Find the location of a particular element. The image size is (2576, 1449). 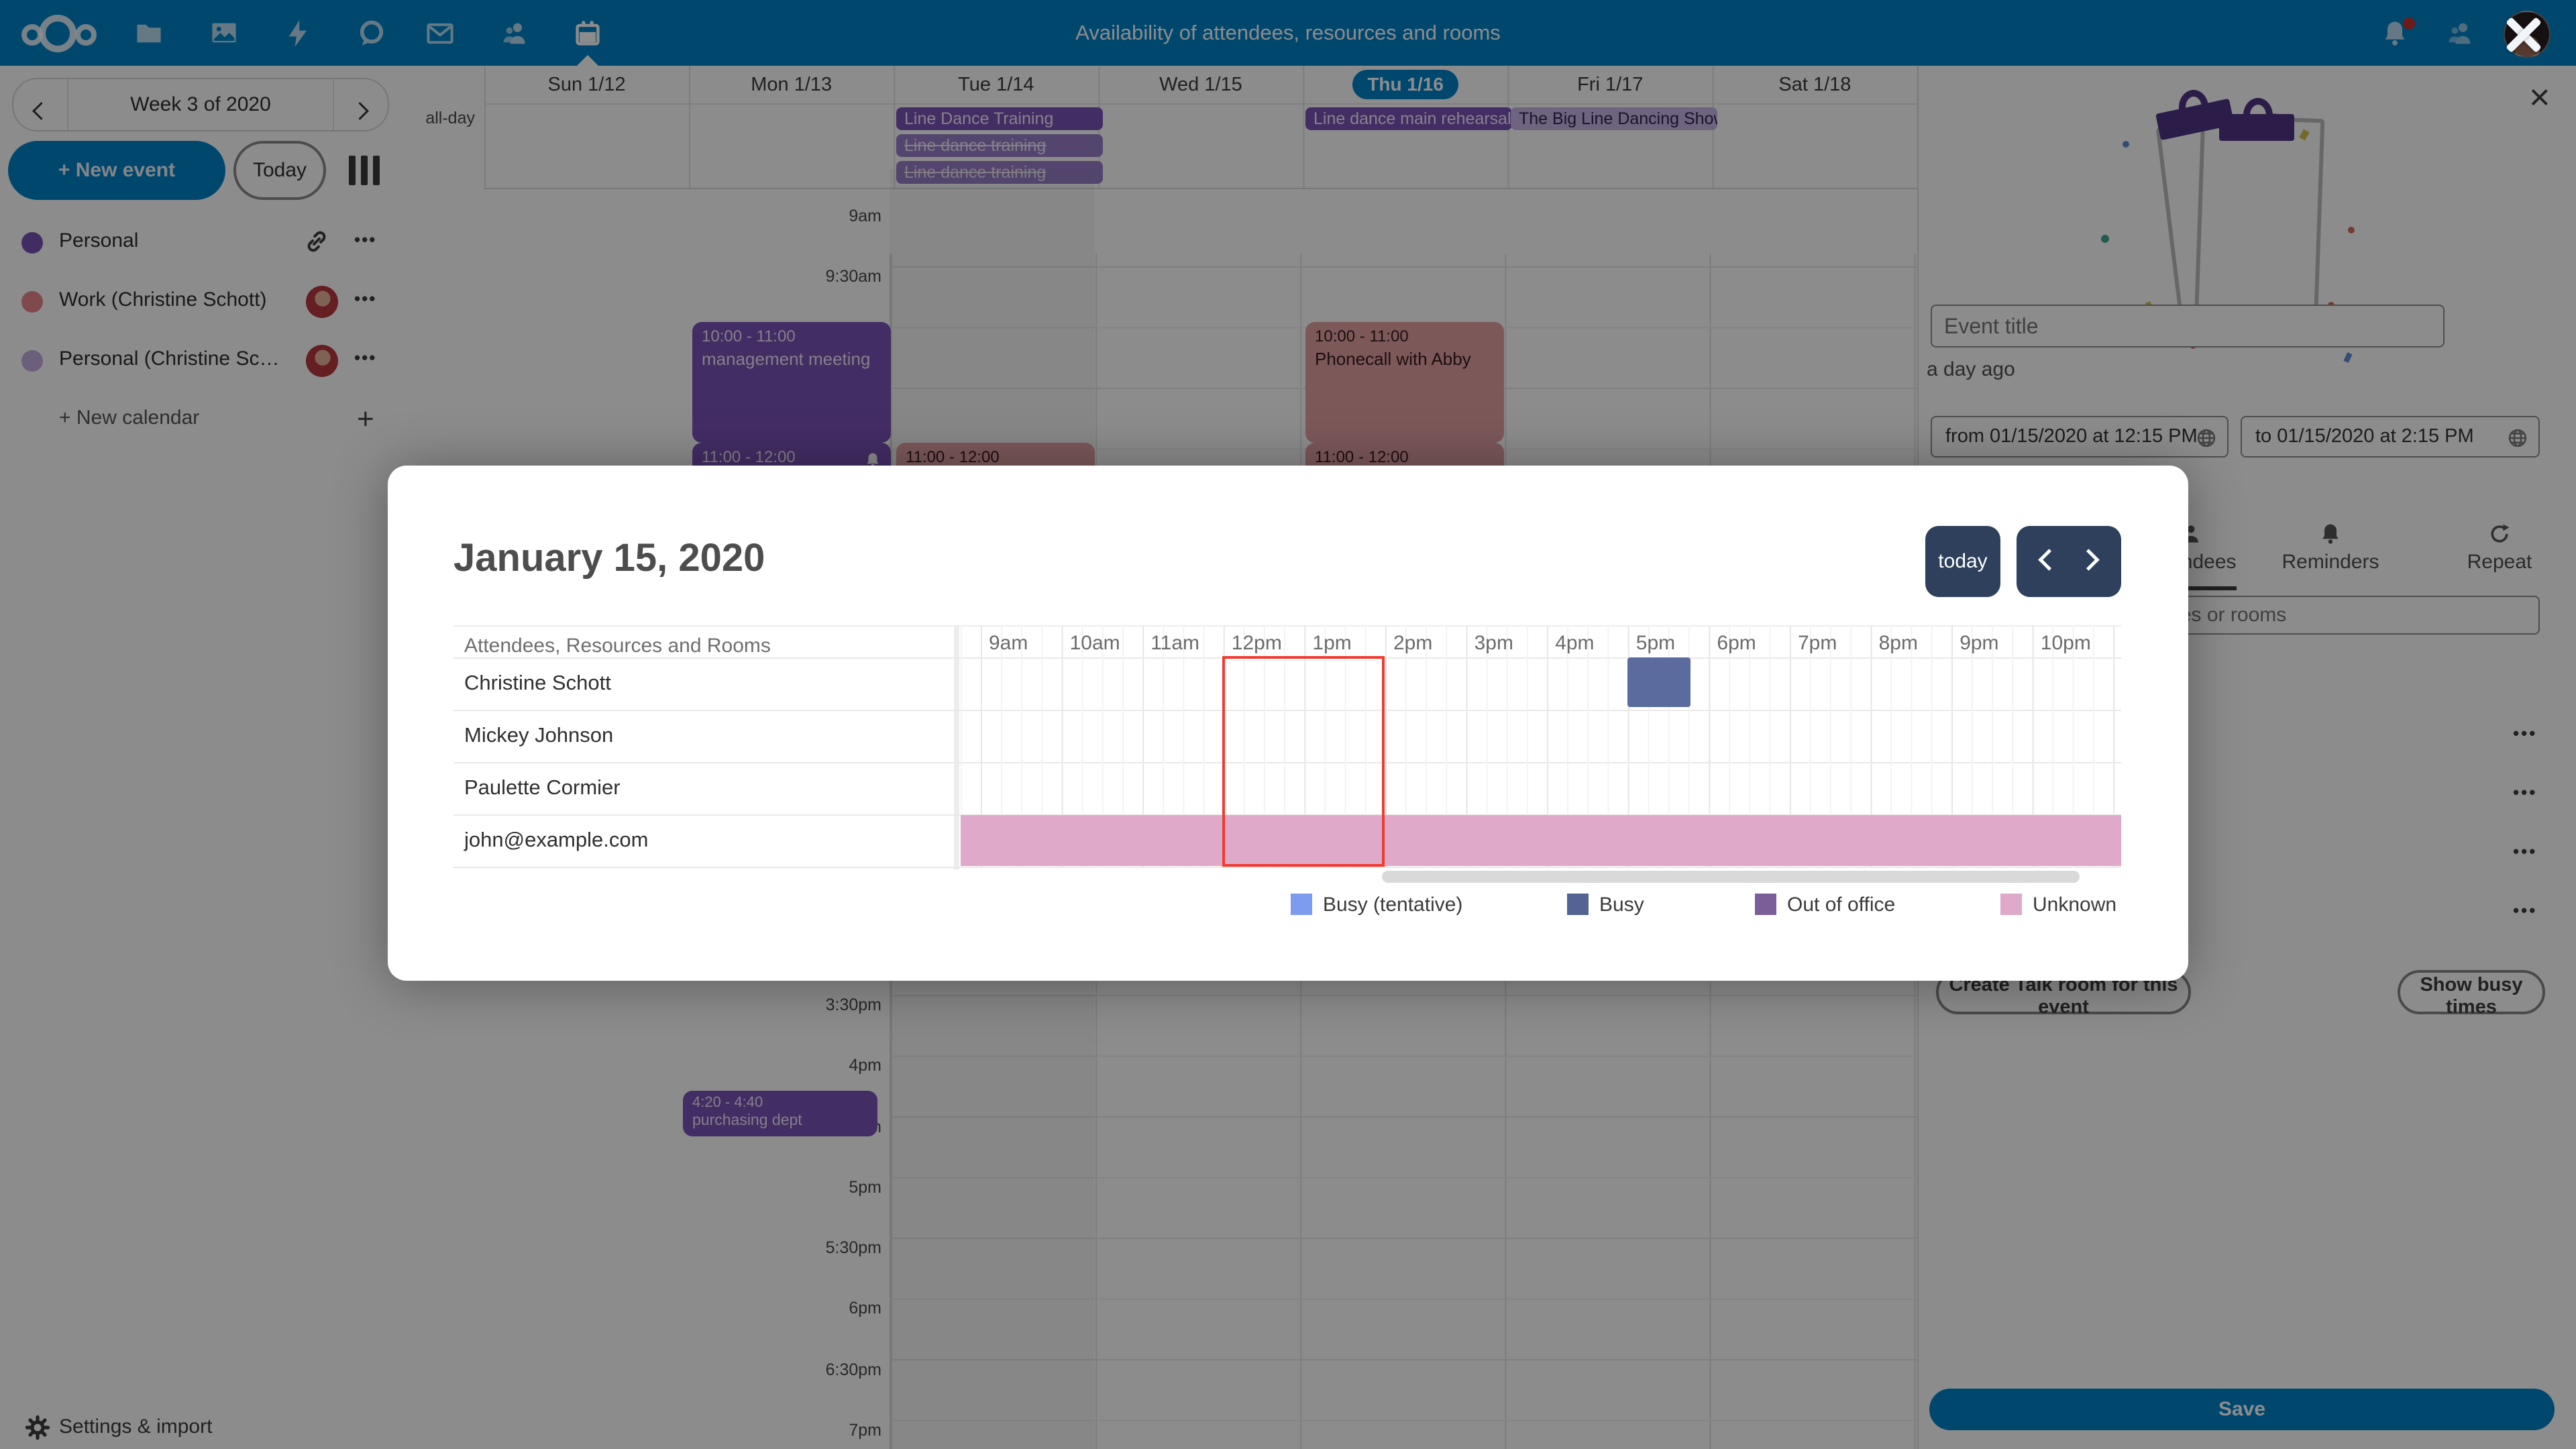

tab-repeat: Repeat is located at coordinates (2499, 548).